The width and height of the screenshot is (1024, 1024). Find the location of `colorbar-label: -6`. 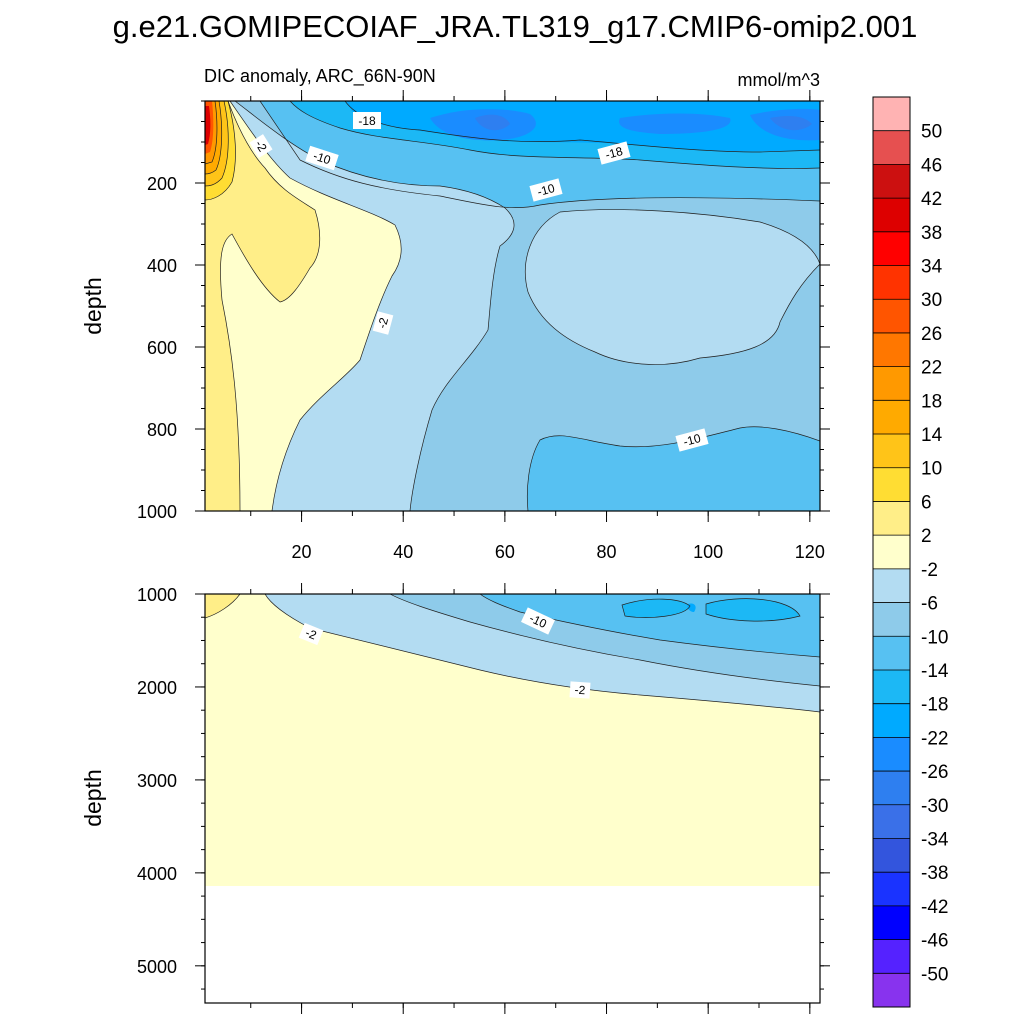

colorbar-label: -6 is located at coordinates (929, 604).